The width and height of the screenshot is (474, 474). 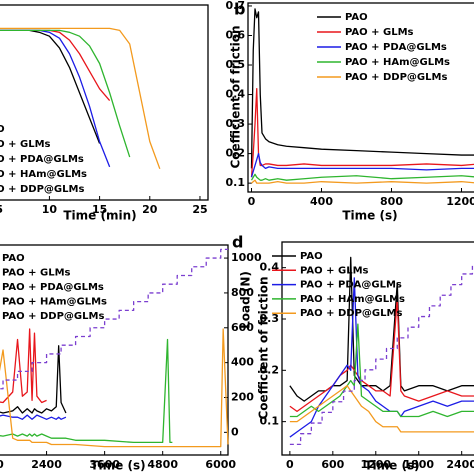 I want to click on panel-letter: d, so click(x=237, y=242).